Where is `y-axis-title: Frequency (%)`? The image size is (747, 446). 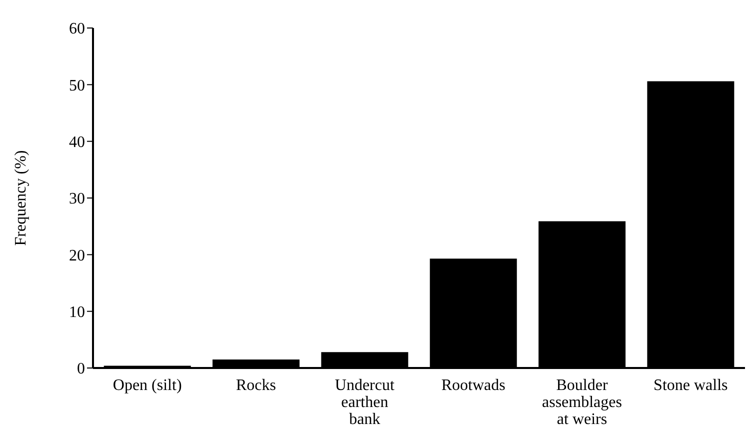
y-axis-title: Frequency (%) is located at coordinates (21, 198).